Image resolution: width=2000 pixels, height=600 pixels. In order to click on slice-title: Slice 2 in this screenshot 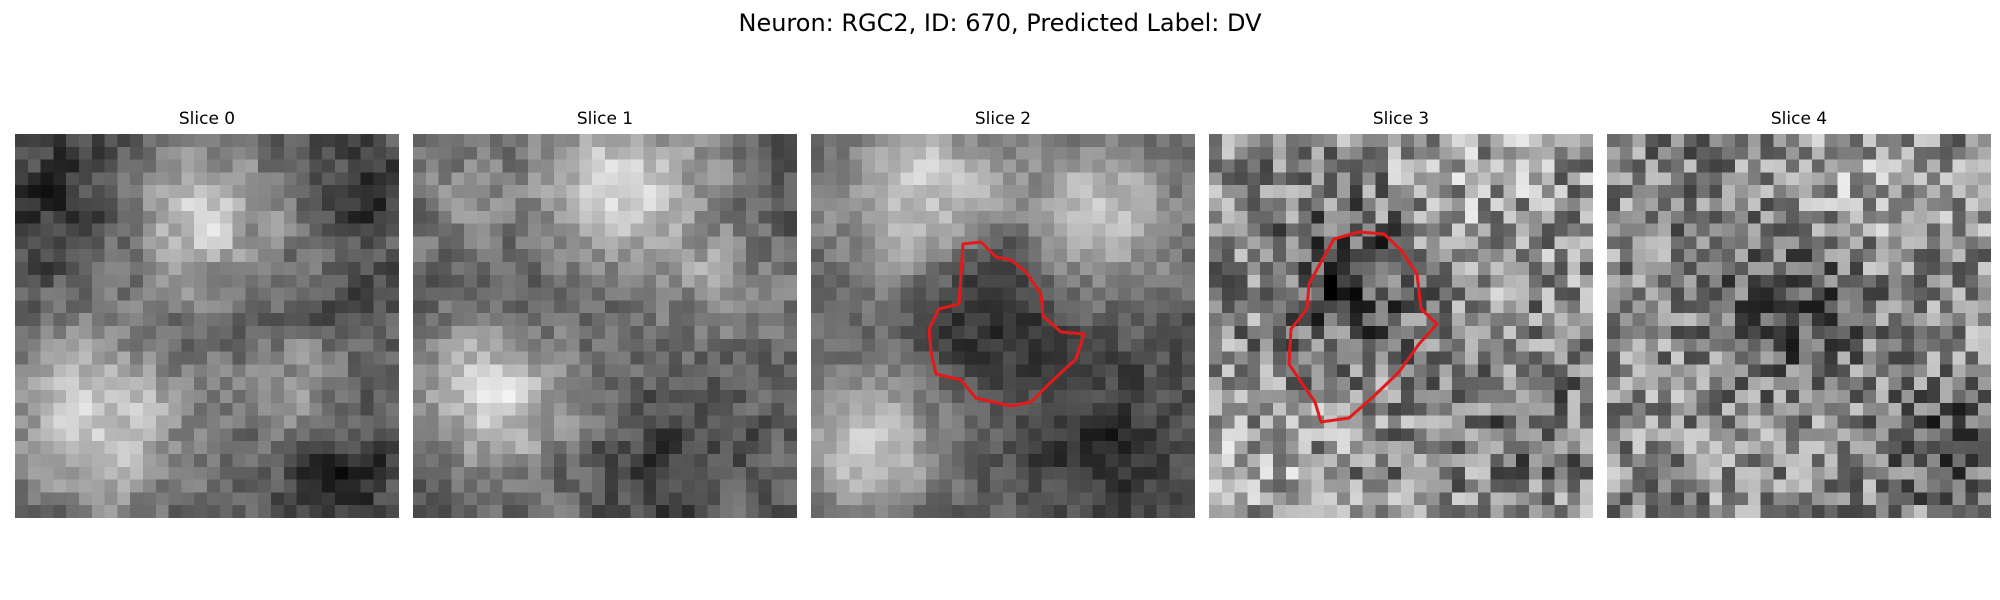, I will do `click(1003, 119)`.